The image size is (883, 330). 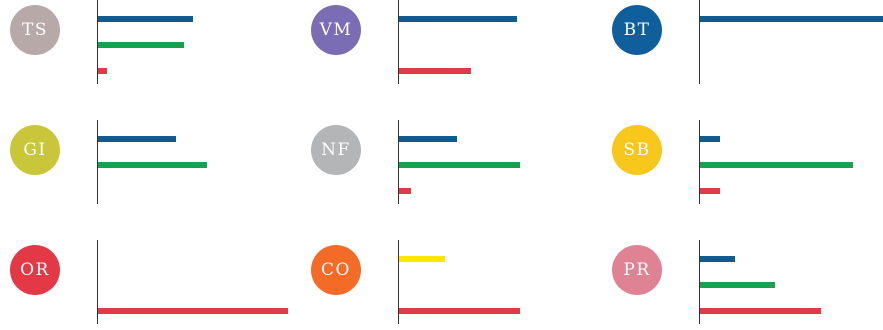 What do you see at coordinates (637, 30) in the screenshot?
I see `badge-bt: BT` at bounding box center [637, 30].